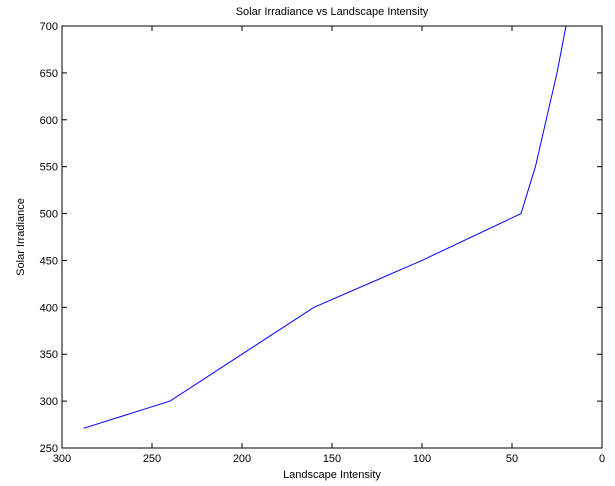 This screenshot has height=486, width=615. I want to click on x-tick-label: 200, so click(242, 459).